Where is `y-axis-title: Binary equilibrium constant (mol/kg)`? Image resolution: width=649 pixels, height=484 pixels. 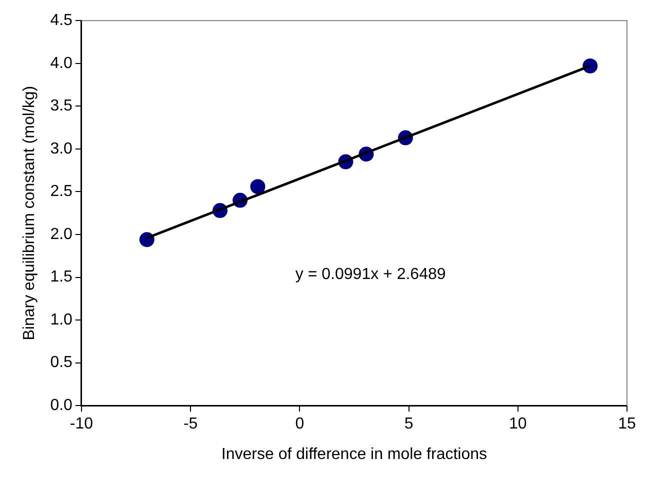
y-axis-title: Binary equilibrium constant (mol/kg) is located at coordinates (29, 213).